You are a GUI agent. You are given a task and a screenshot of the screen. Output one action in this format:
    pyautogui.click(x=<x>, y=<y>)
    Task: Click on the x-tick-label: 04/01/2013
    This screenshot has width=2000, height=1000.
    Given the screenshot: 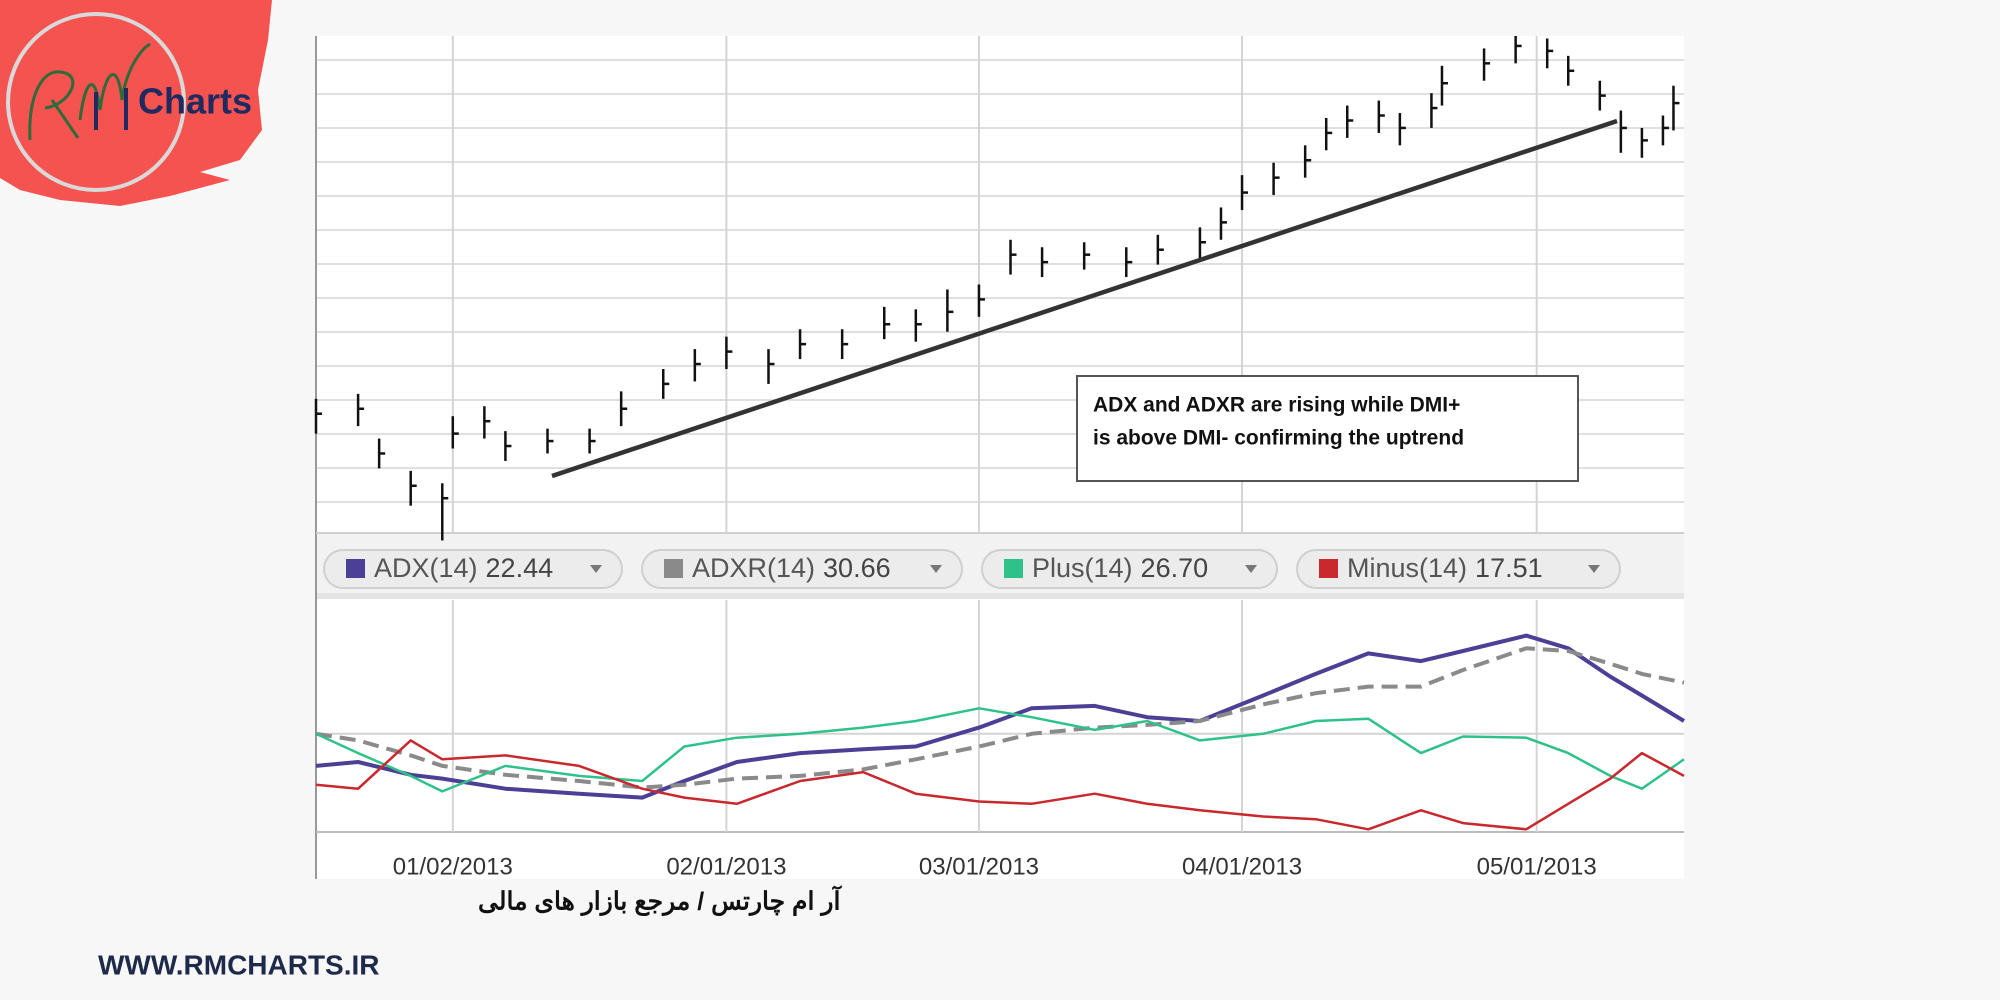 What is the action you would take?
    pyautogui.click(x=1242, y=866)
    